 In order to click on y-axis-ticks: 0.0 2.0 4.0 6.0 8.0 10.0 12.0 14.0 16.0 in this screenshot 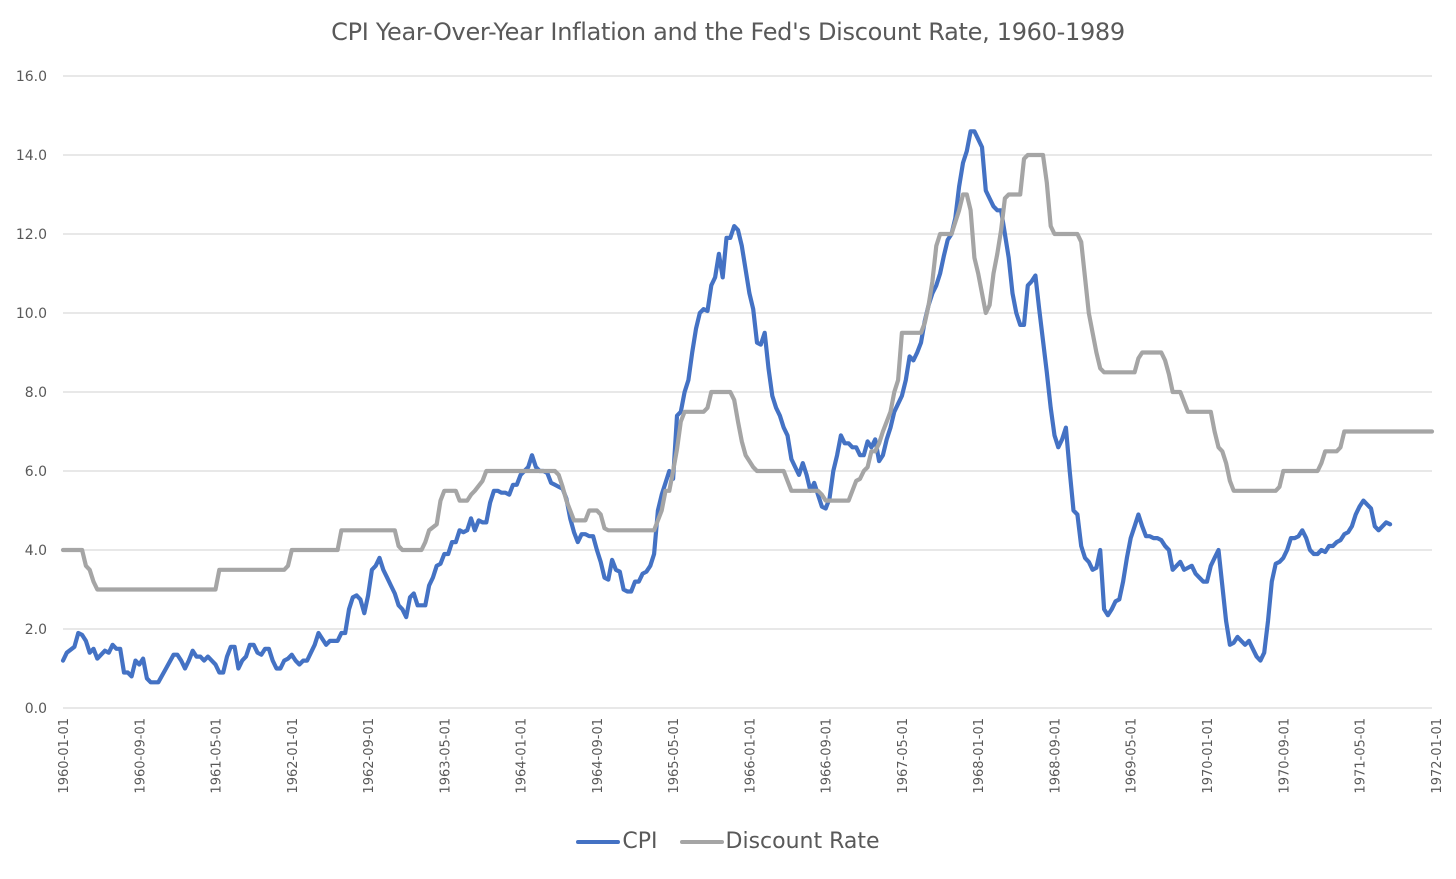, I will do `click(31, 393)`.